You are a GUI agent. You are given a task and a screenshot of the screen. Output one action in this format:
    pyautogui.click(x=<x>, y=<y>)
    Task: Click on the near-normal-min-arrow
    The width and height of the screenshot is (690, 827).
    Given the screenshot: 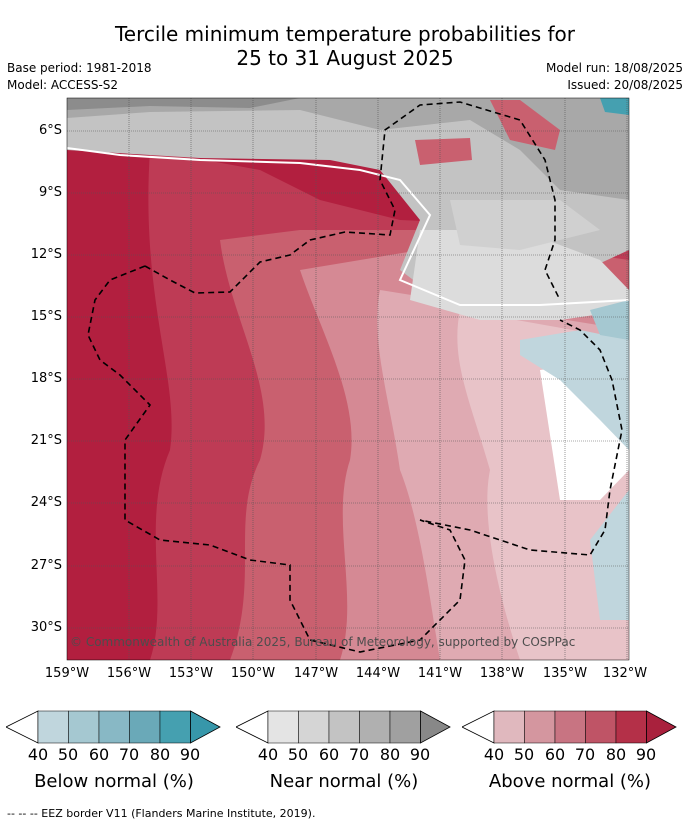 What is the action you would take?
    pyautogui.click(x=252, y=727)
    